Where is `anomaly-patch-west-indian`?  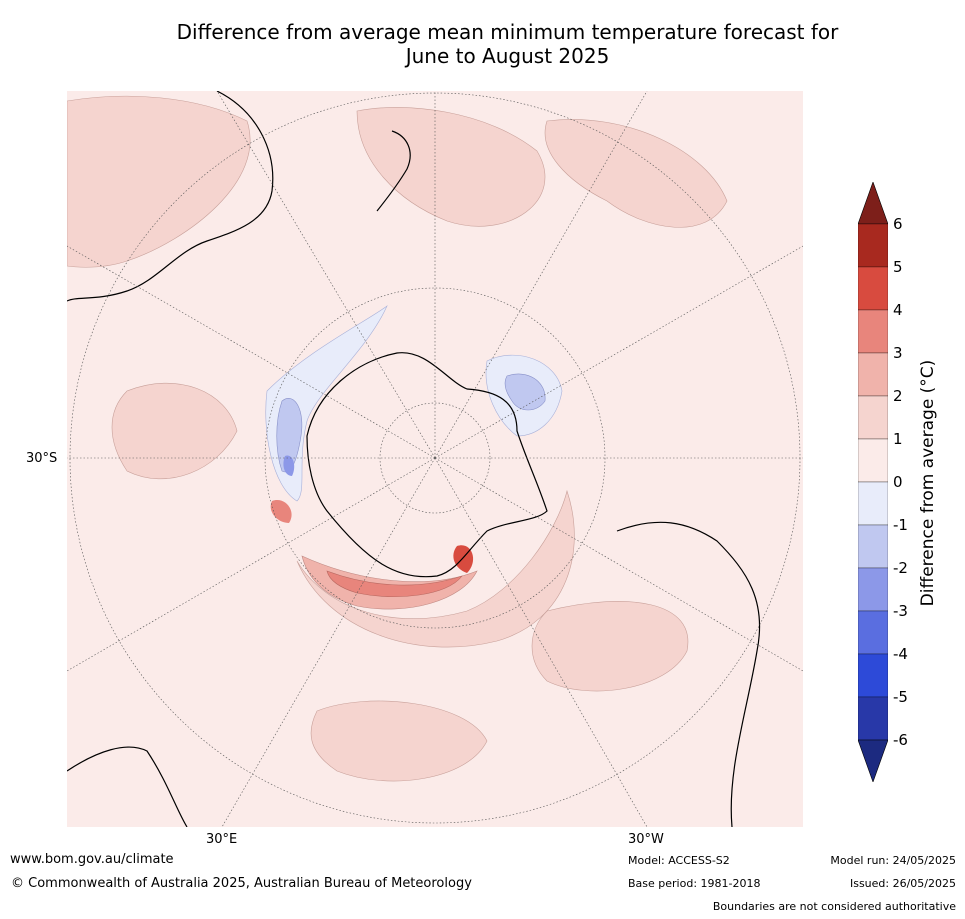
anomaly-patch-west-indian is located at coordinates (174, 431).